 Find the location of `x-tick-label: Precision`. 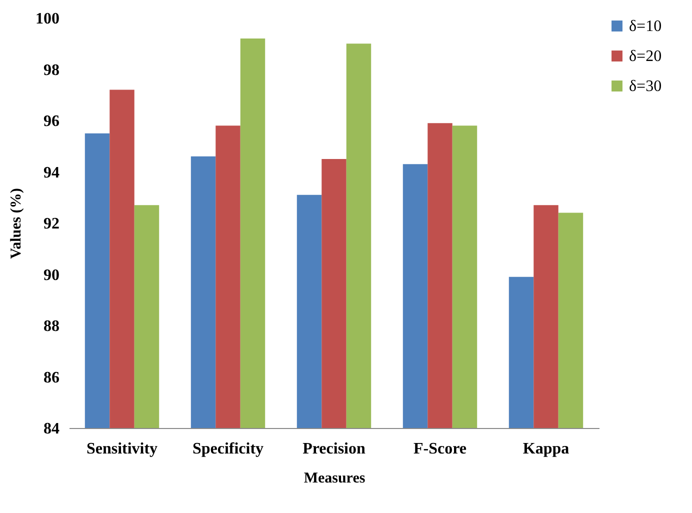

x-tick-label: Precision is located at coordinates (334, 449).